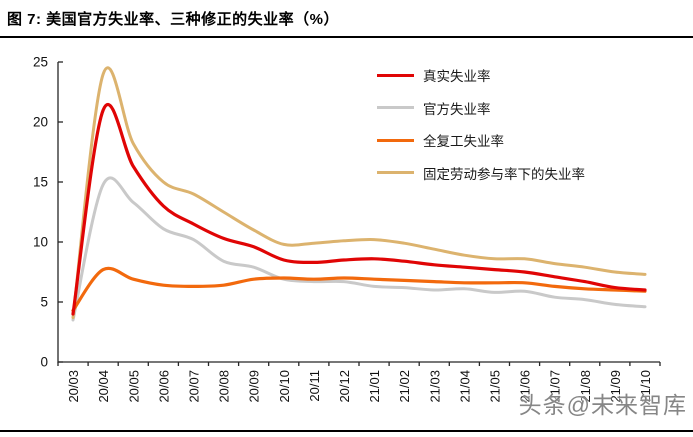  What do you see at coordinates (395, 140) in the screenshot?
I see `legend-swatch-full-return-unemployment` at bounding box center [395, 140].